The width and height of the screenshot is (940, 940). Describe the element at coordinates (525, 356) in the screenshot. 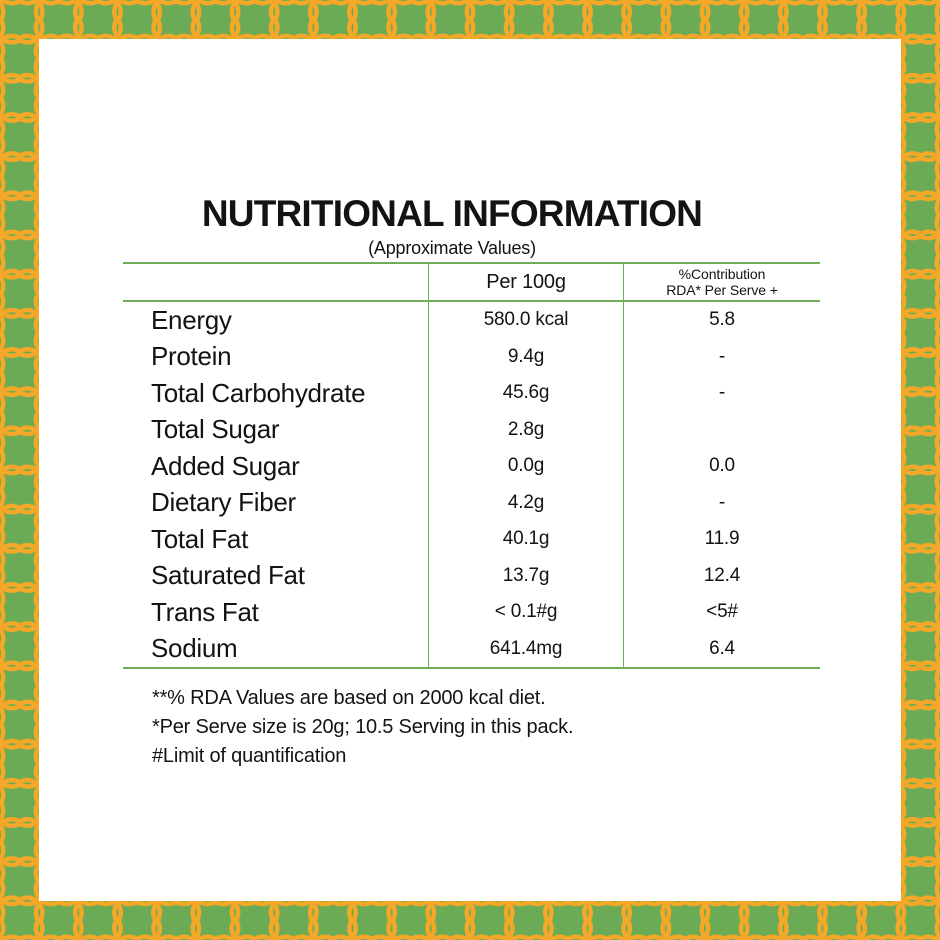

I see `nutrient-per-100g-value: 9.4g` at that location.